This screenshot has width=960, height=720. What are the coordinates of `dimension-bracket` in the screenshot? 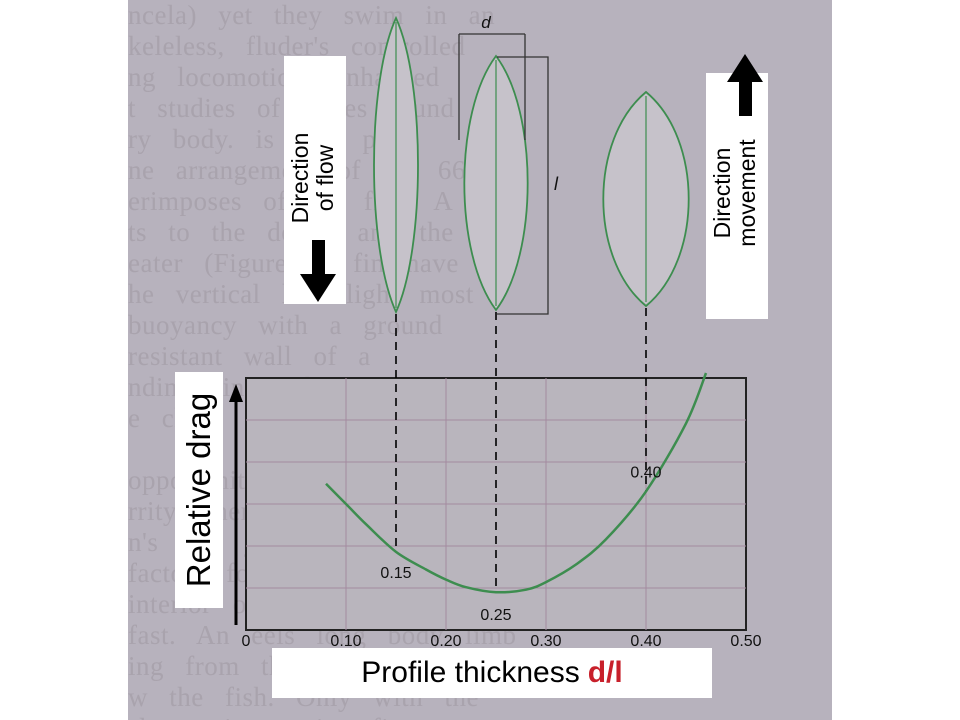 It's located at (503, 174).